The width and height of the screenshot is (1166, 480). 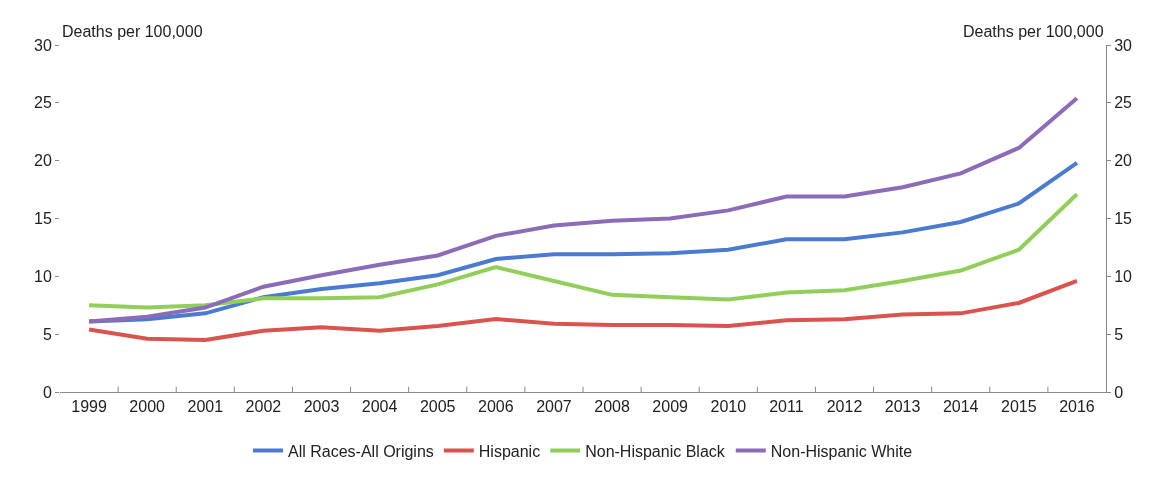 What do you see at coordinates (132, 31) in the screenshot?
I see `y-axis-title: Deaths per 100,000` at bounding box center [132, 31].